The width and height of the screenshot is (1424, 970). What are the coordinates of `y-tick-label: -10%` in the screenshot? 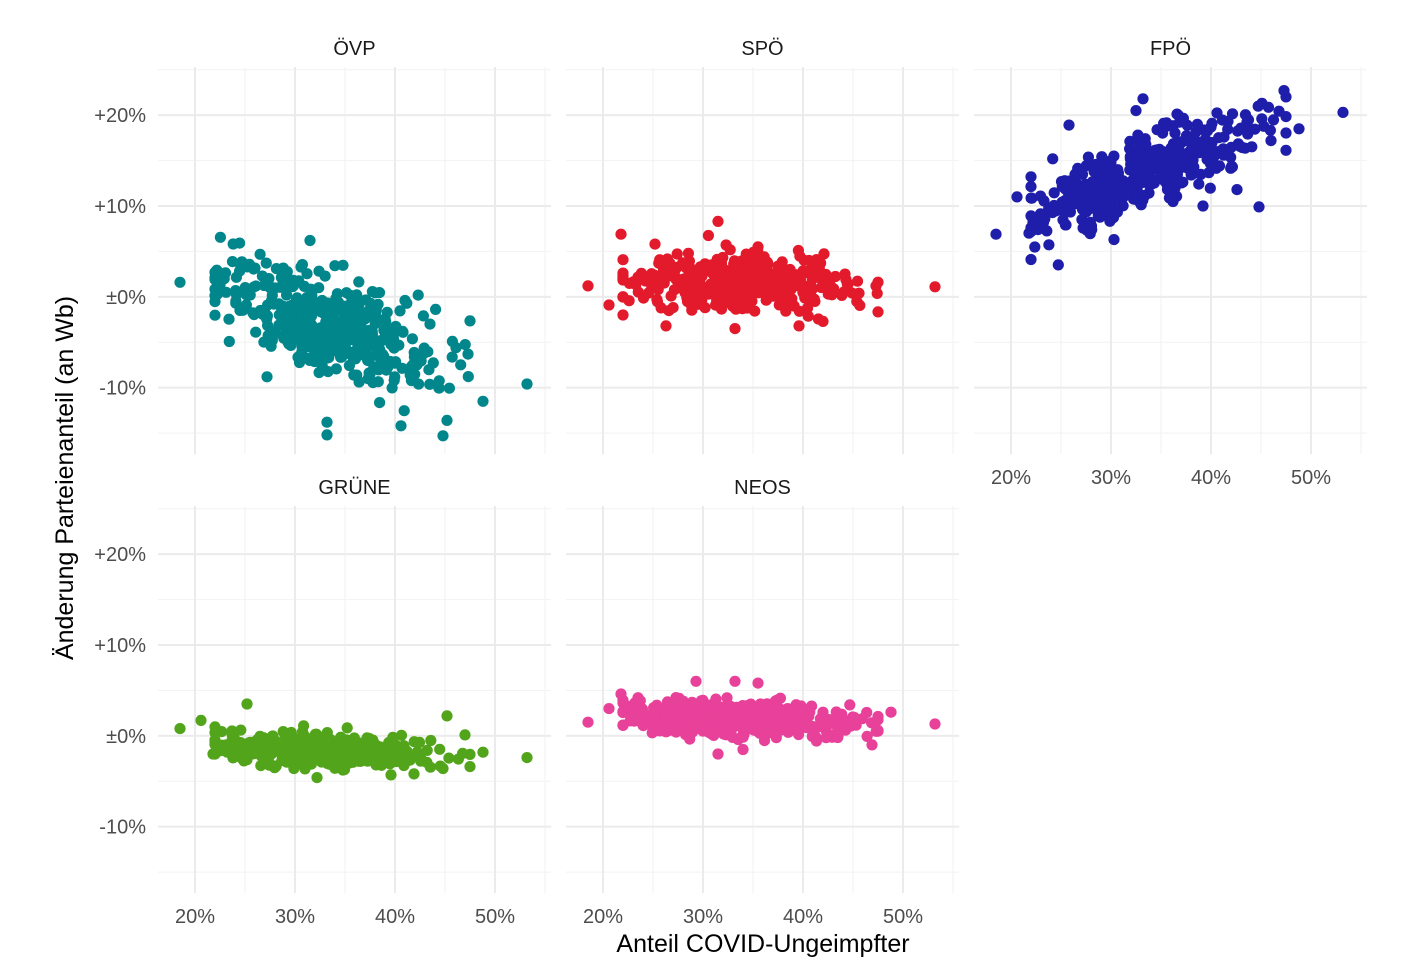 It's located at (122, 828).